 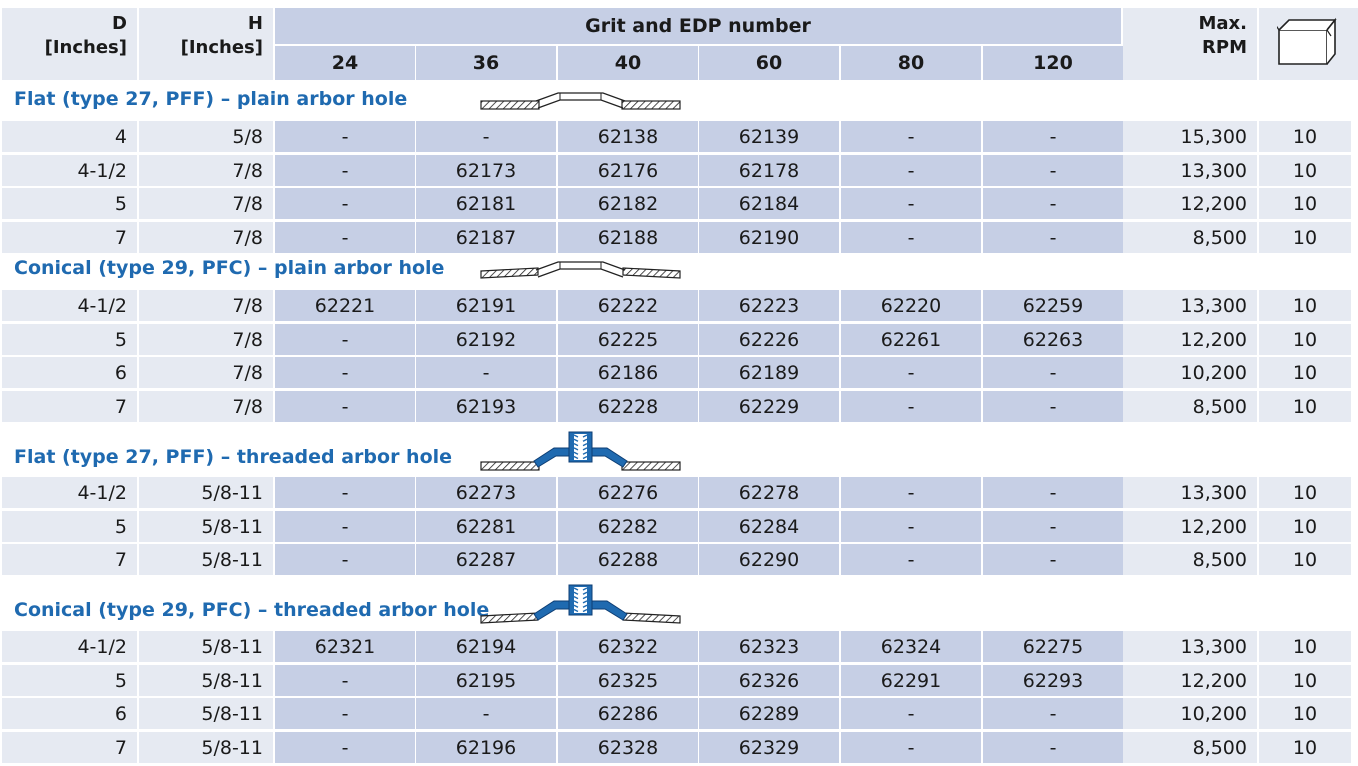 I want to click on edp-cell-grit-24: 62221, so click(x=345, y=305).